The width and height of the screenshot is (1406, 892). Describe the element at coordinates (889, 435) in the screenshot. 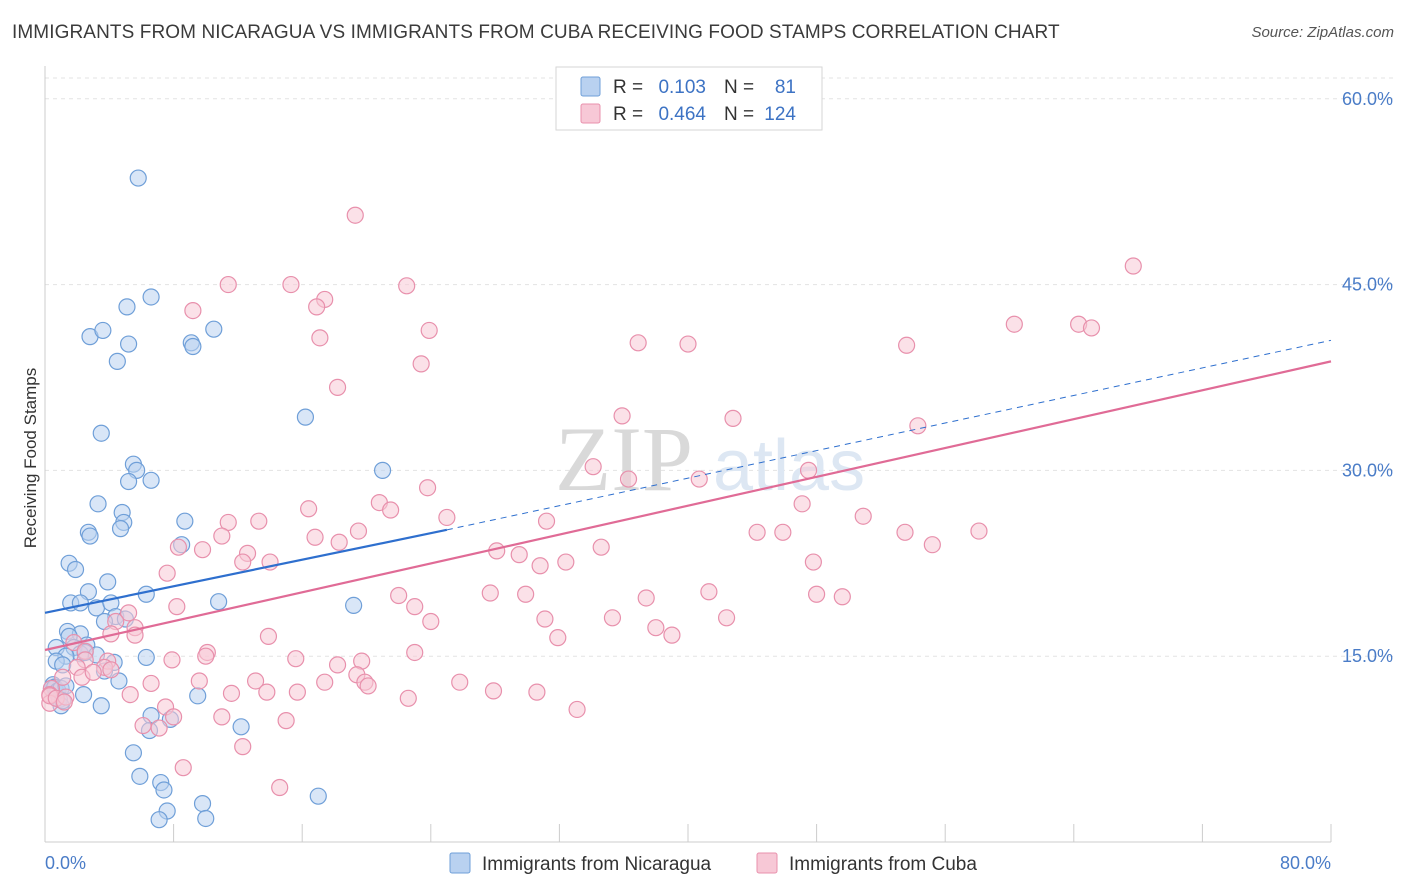

I see `trend-extension-nicaragua` at that location.